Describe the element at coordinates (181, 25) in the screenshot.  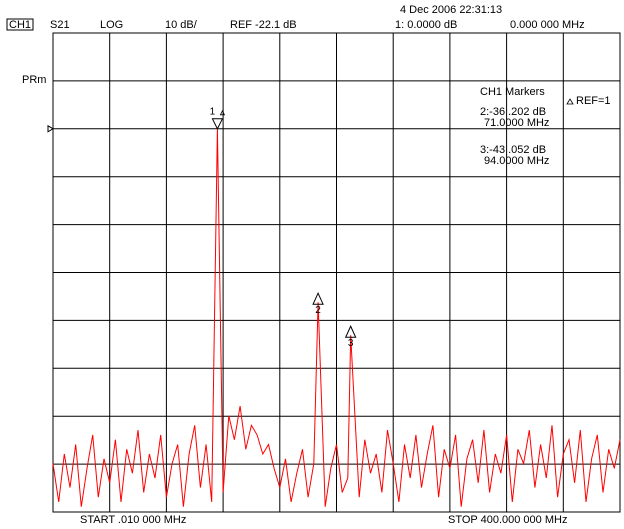
I see `scale: 10 dB/` at that location.